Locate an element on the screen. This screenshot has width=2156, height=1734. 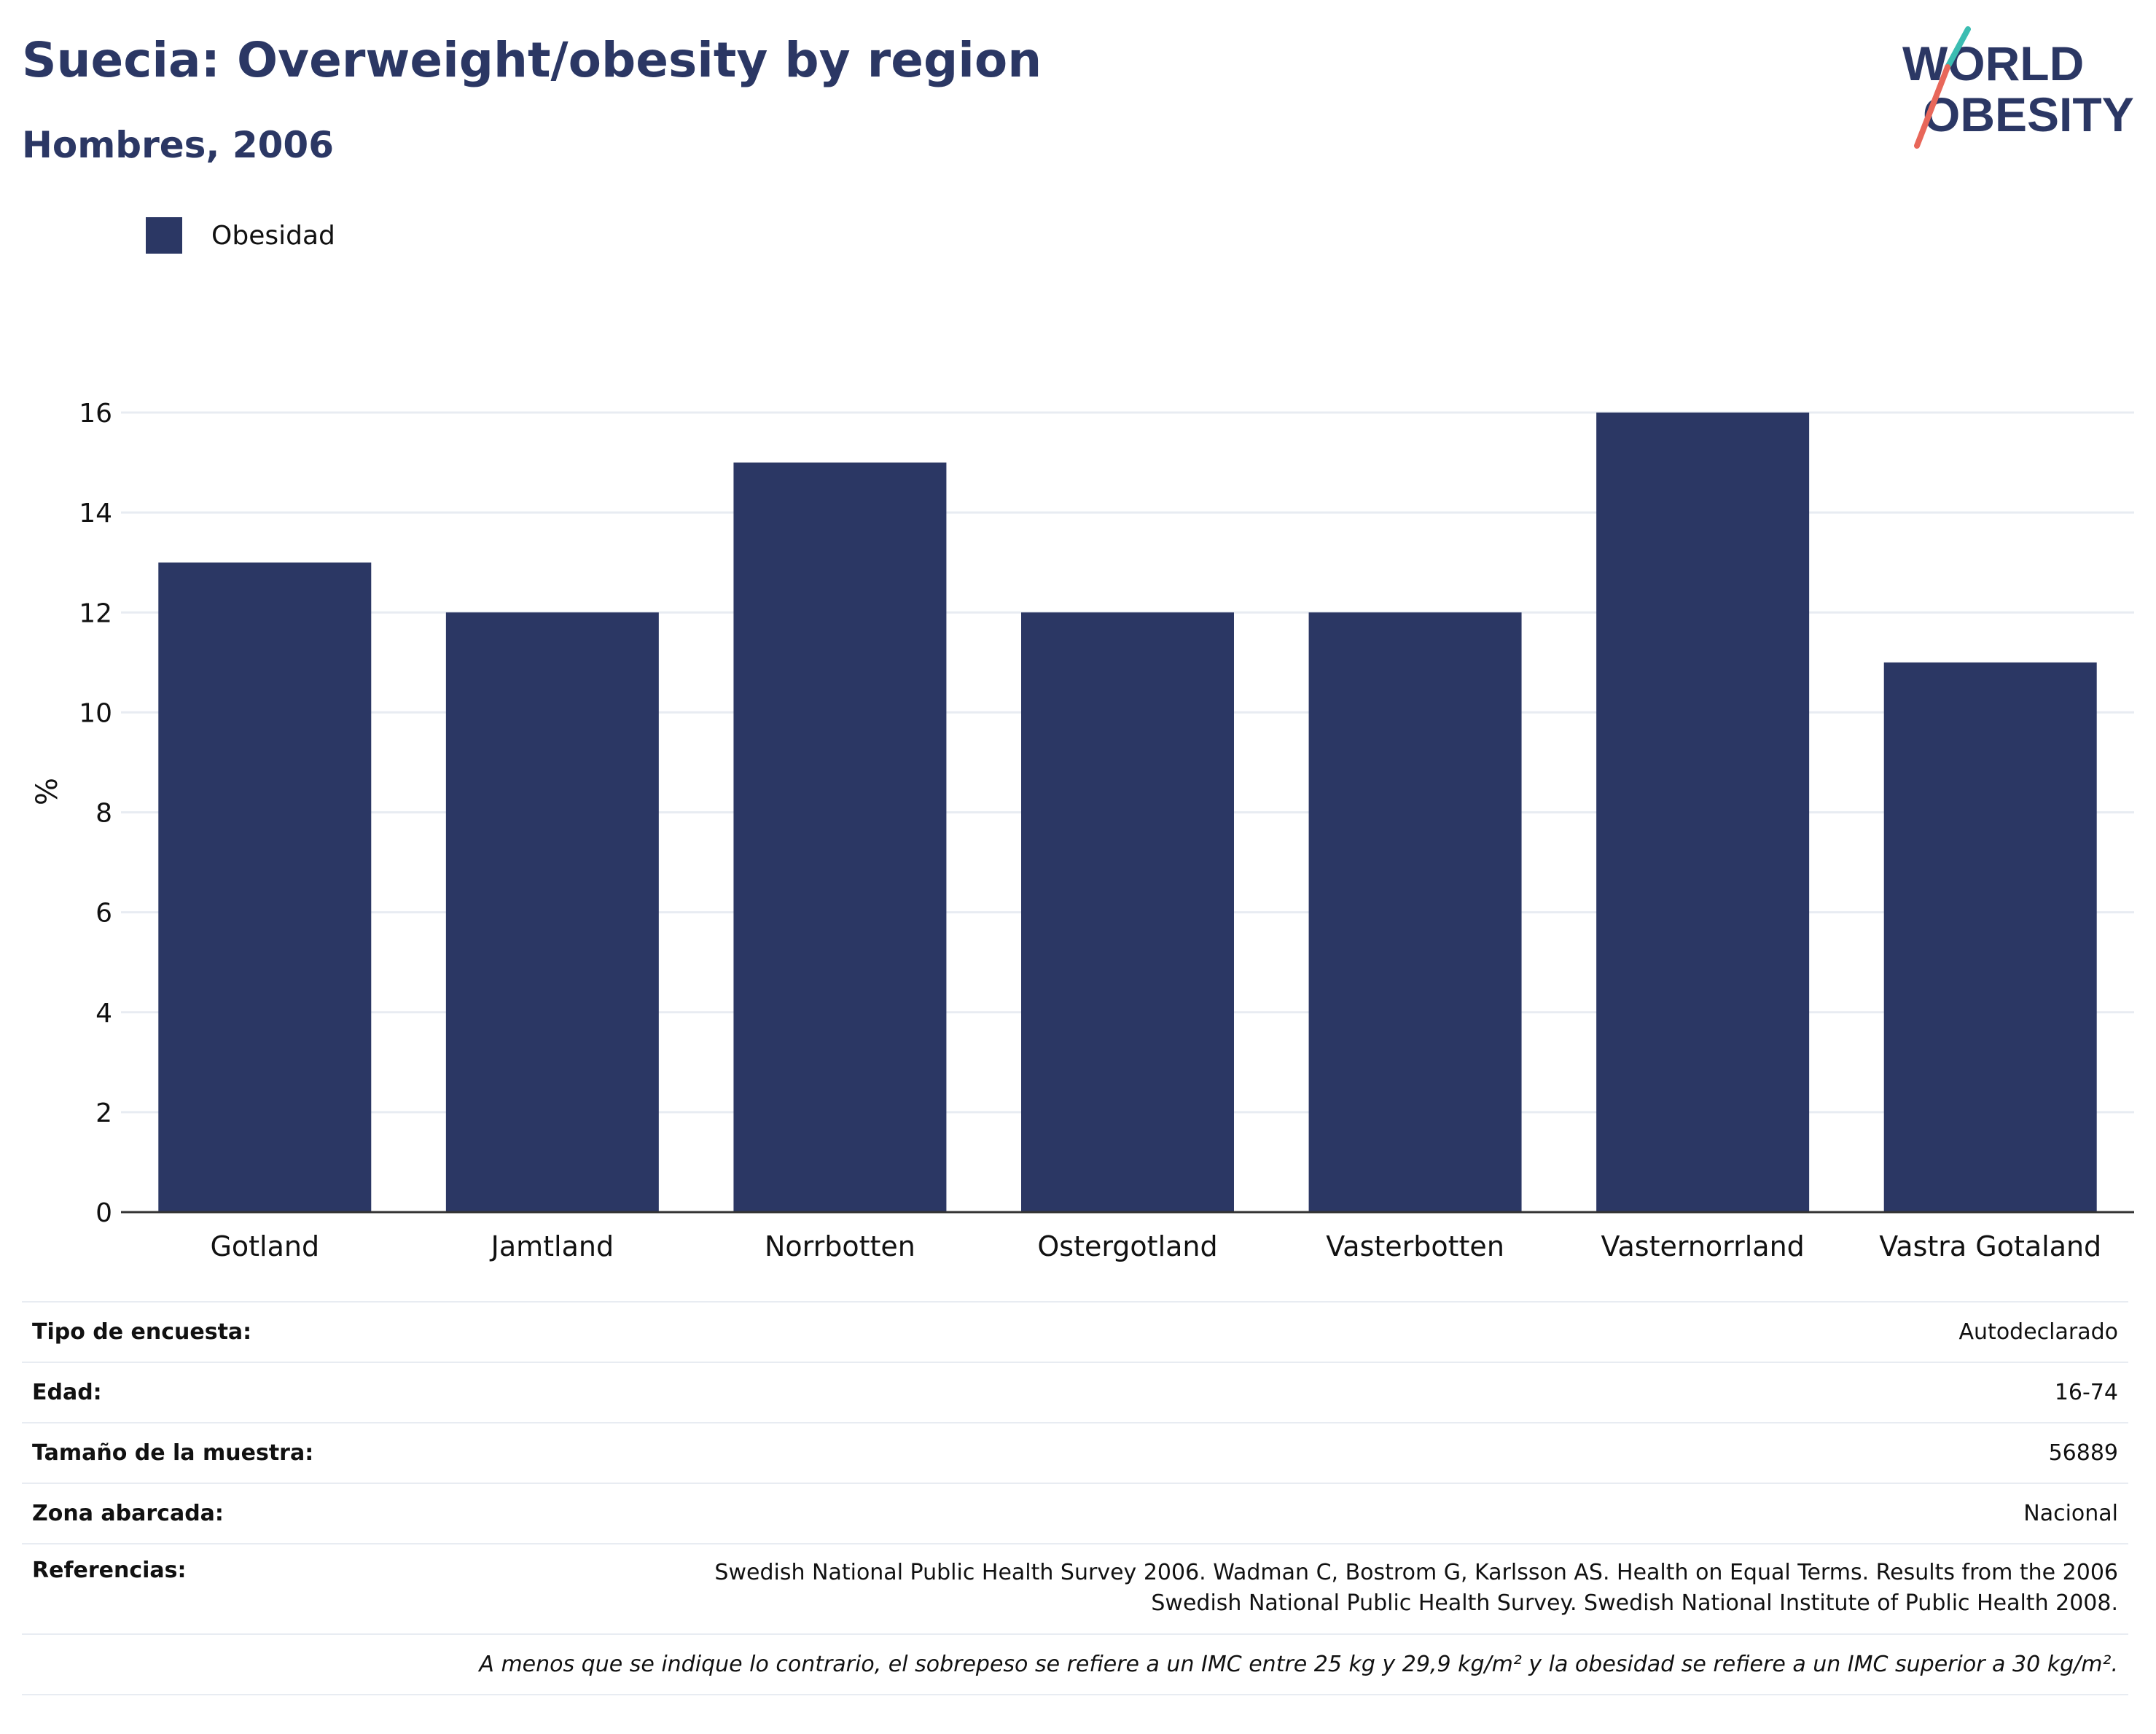
x-tick-label: Jamtland is located at coordinates (552, 1246).